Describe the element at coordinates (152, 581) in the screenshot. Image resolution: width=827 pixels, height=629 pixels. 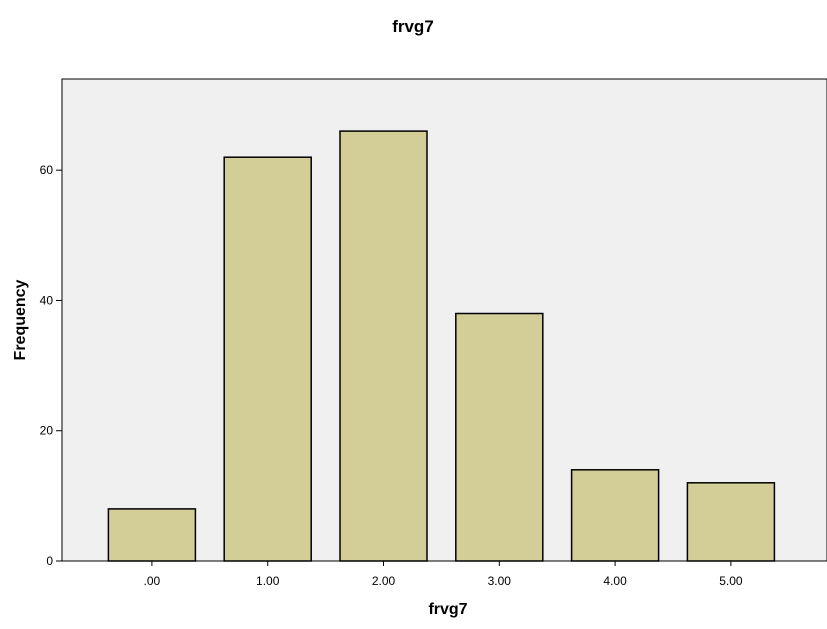
I see `x-tick-label-0: .00` at that location.